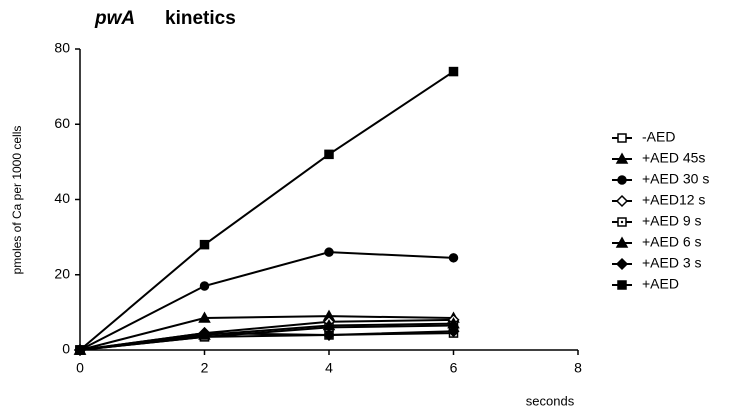 The image size is (730, 413). What do you see at coordinates (114, 18) in the screenshot?
I see `chart-title: pwA` at bounding box center [114, 18].